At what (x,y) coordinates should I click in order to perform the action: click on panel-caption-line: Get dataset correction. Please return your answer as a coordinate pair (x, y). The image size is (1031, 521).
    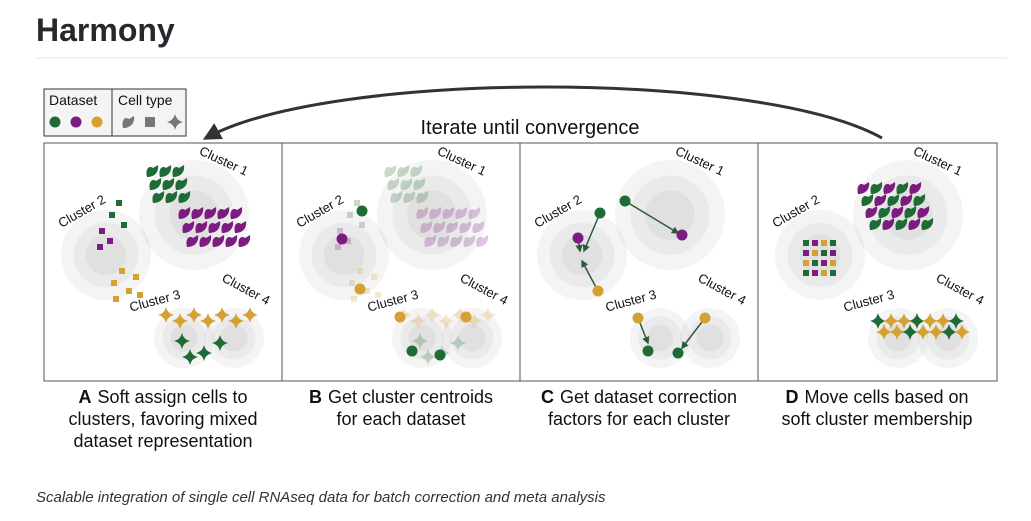
    Looking at the image, I should click on (648, 397).